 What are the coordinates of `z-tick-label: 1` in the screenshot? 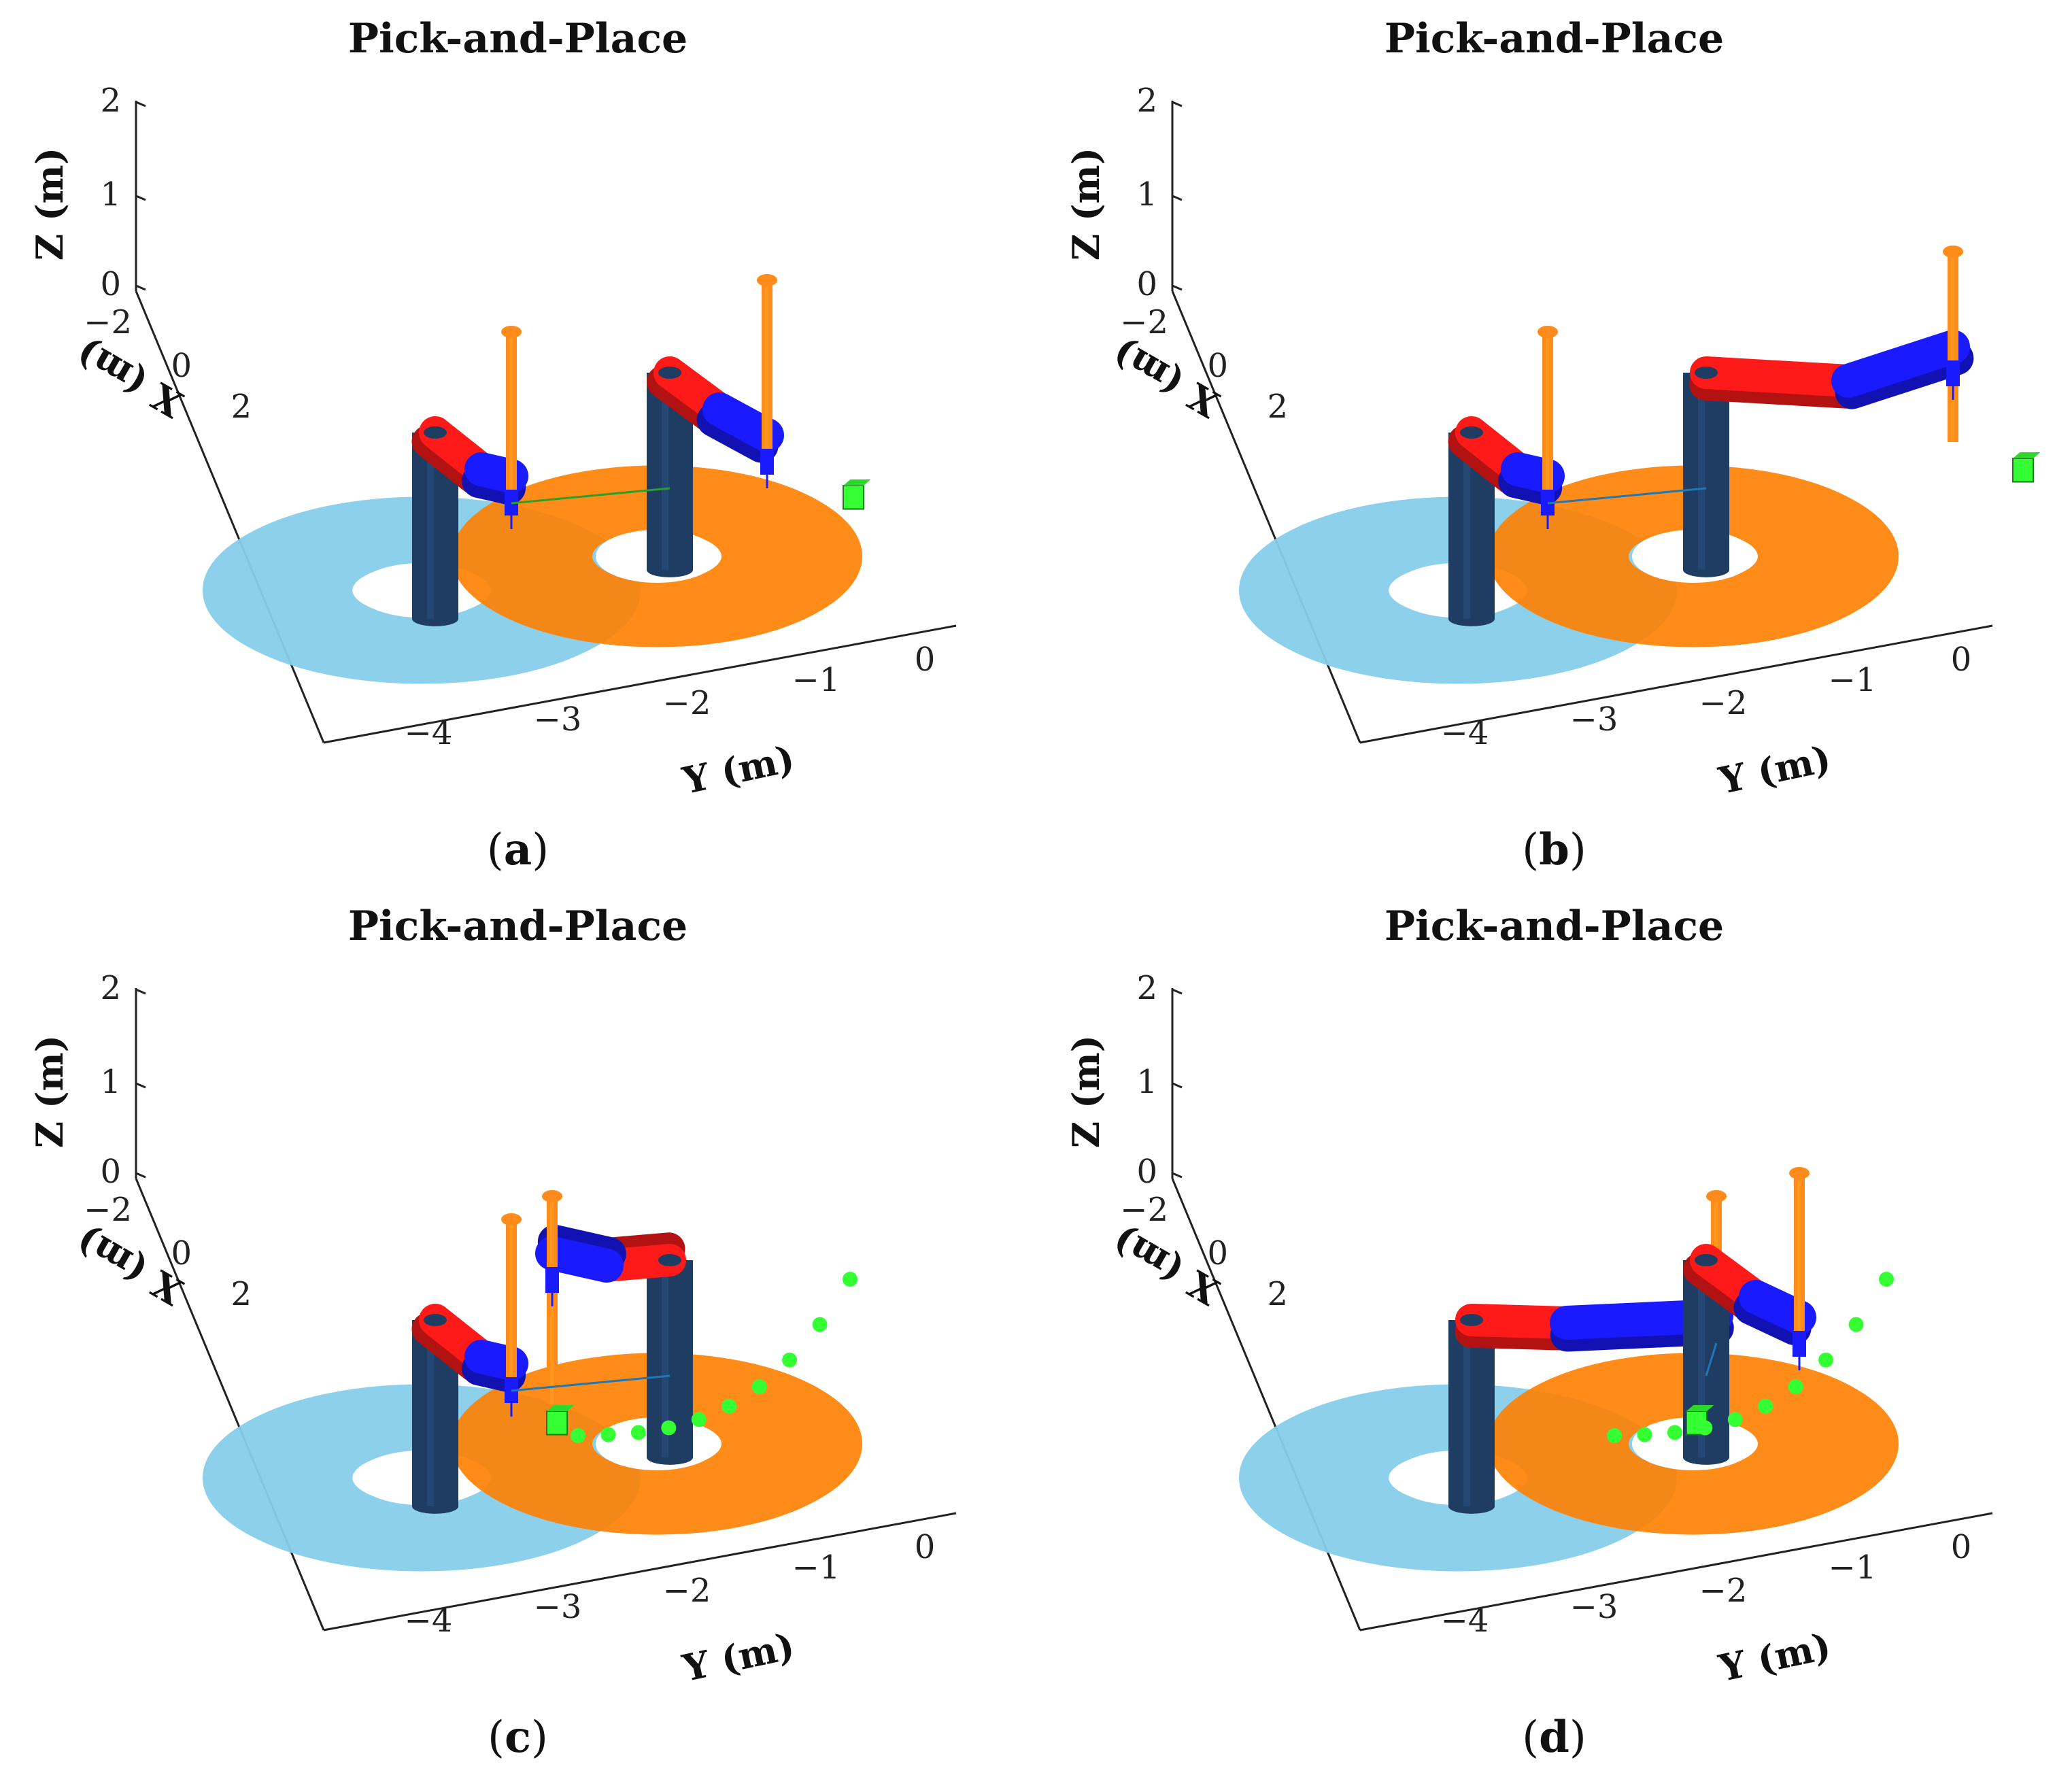 It's located at (1146, 194).